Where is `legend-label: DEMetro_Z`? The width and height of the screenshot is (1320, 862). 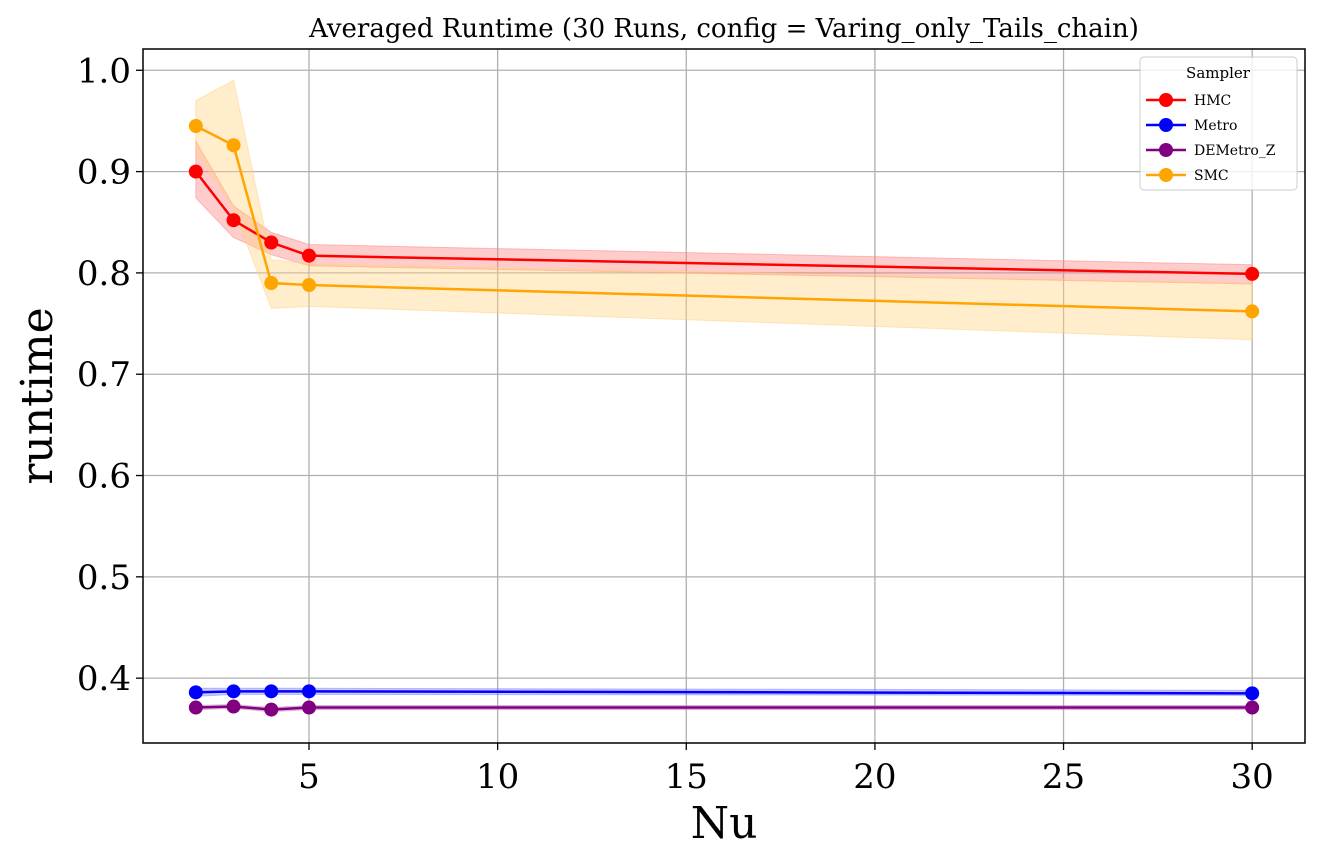
legend-label: DEMetro_Z is located at coordinates (1235, 151).